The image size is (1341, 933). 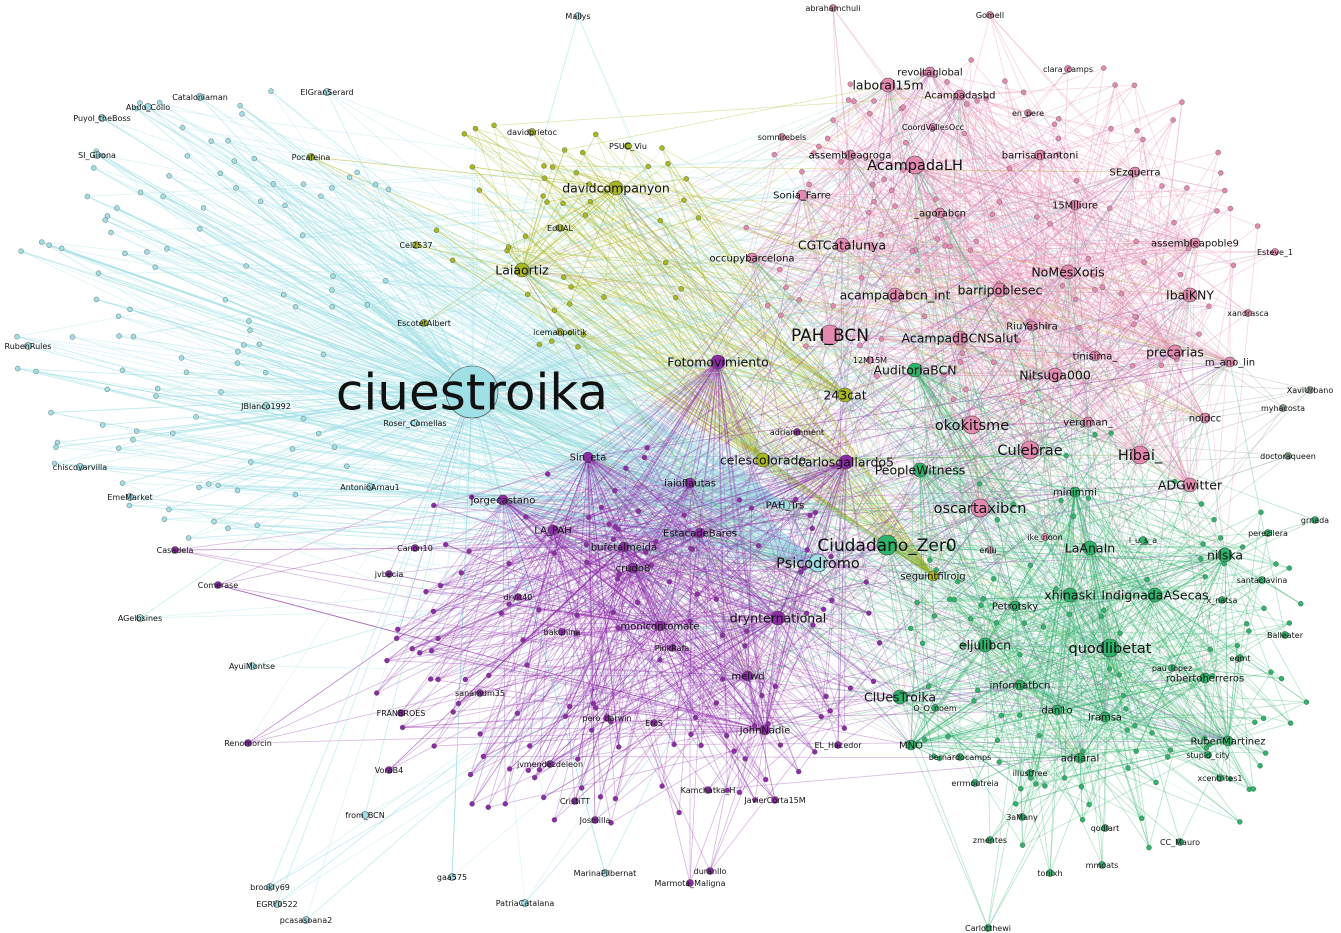 What do you see at coordinates (1000, 289) in the screenshot?
I see `node-label: barripoblesec` at bounding box center [1000, 289].